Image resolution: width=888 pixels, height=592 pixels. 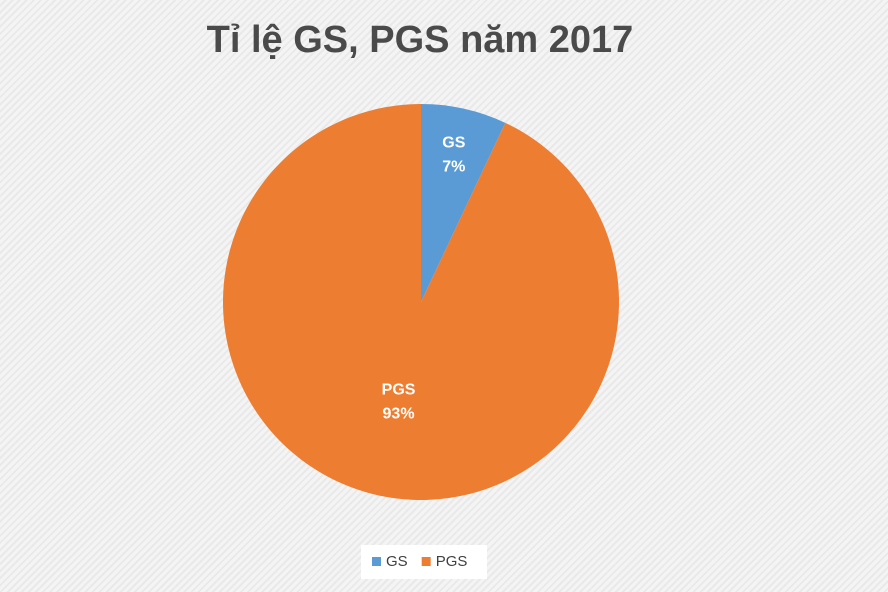 I want to click on data-label-category: PGS, so click(x=399, y=390).